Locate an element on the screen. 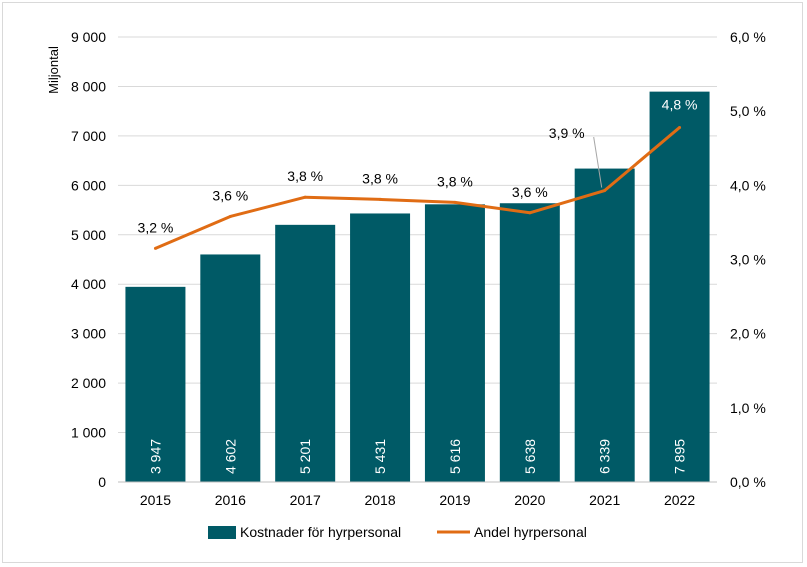  bar-value-label: 5 638 is located at coordinates (530, 456).